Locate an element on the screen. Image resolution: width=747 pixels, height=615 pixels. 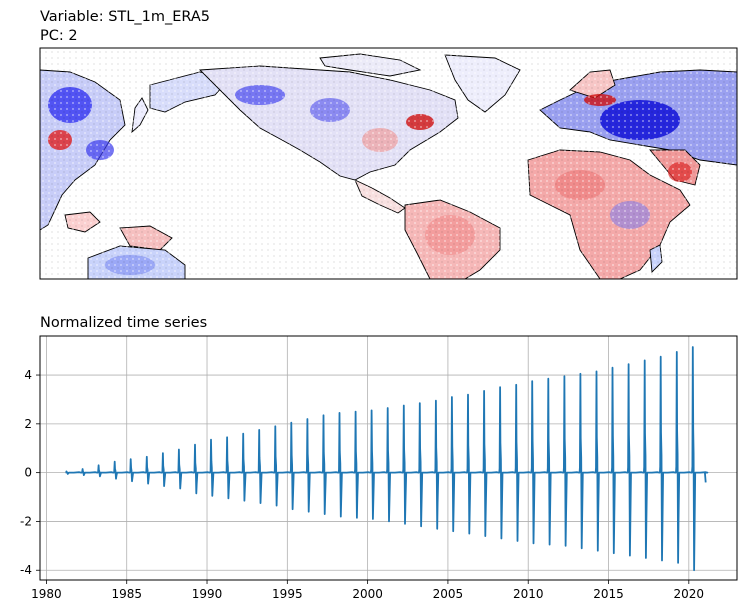
y-axis: -4 -2 0 2 4 is located at coordinates (30, 472).